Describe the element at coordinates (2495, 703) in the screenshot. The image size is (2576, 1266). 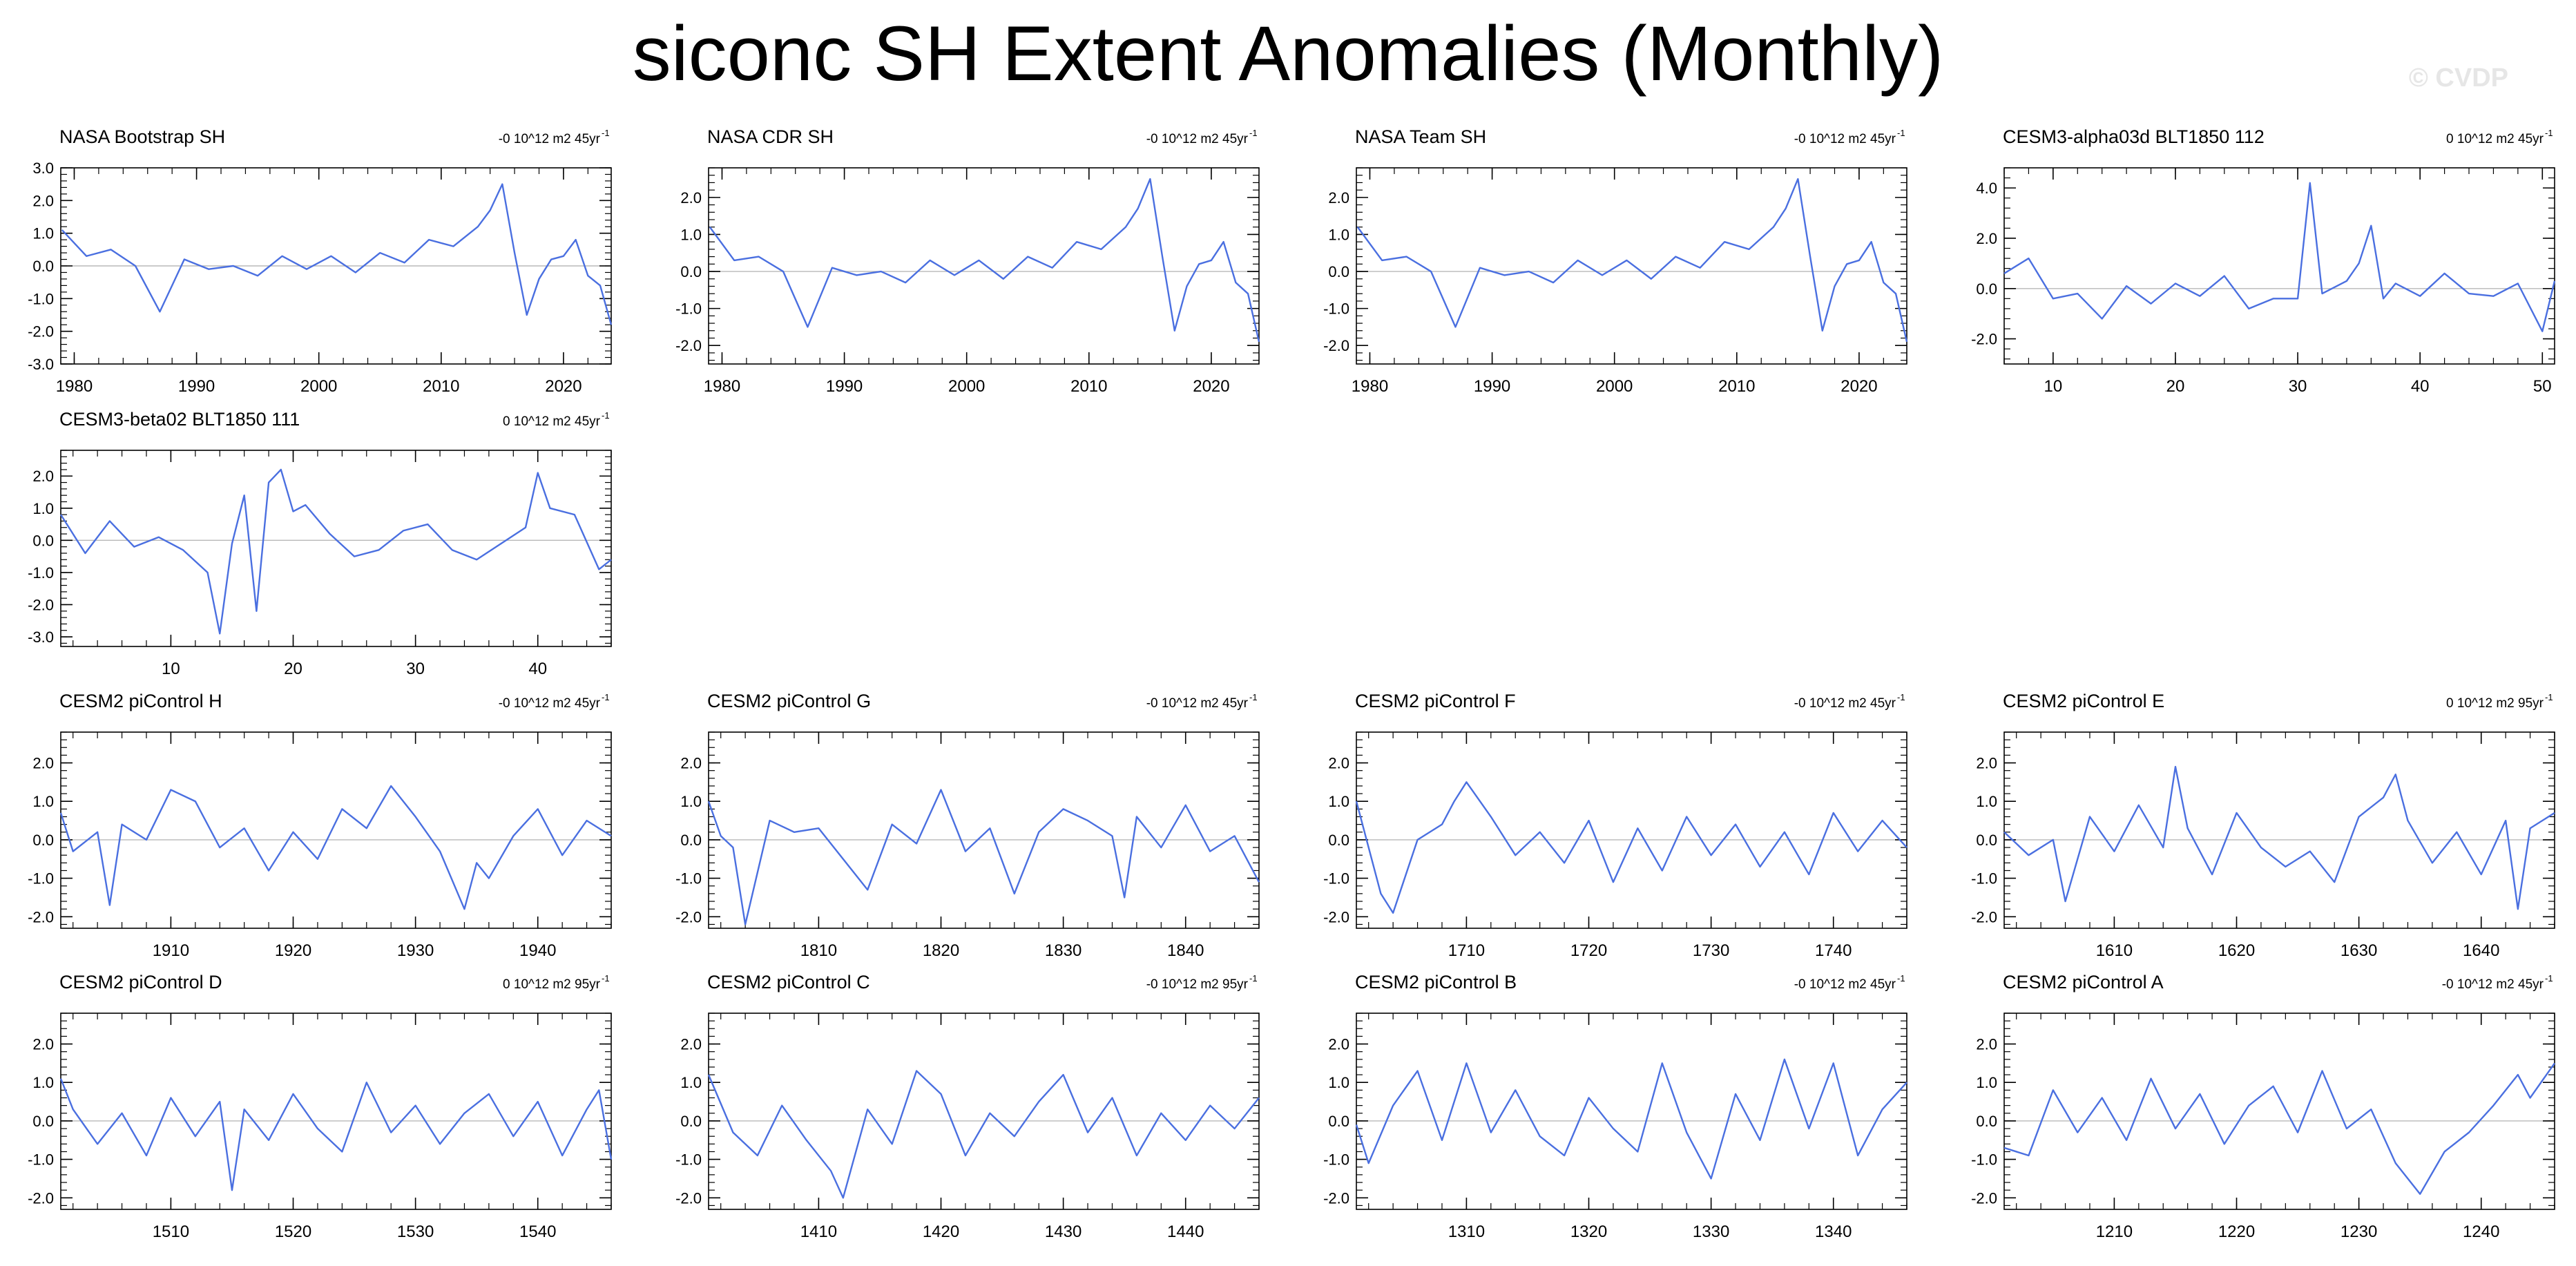
I see `panel-8-stat-label: 0 10^12 m2 95yr` at that location.